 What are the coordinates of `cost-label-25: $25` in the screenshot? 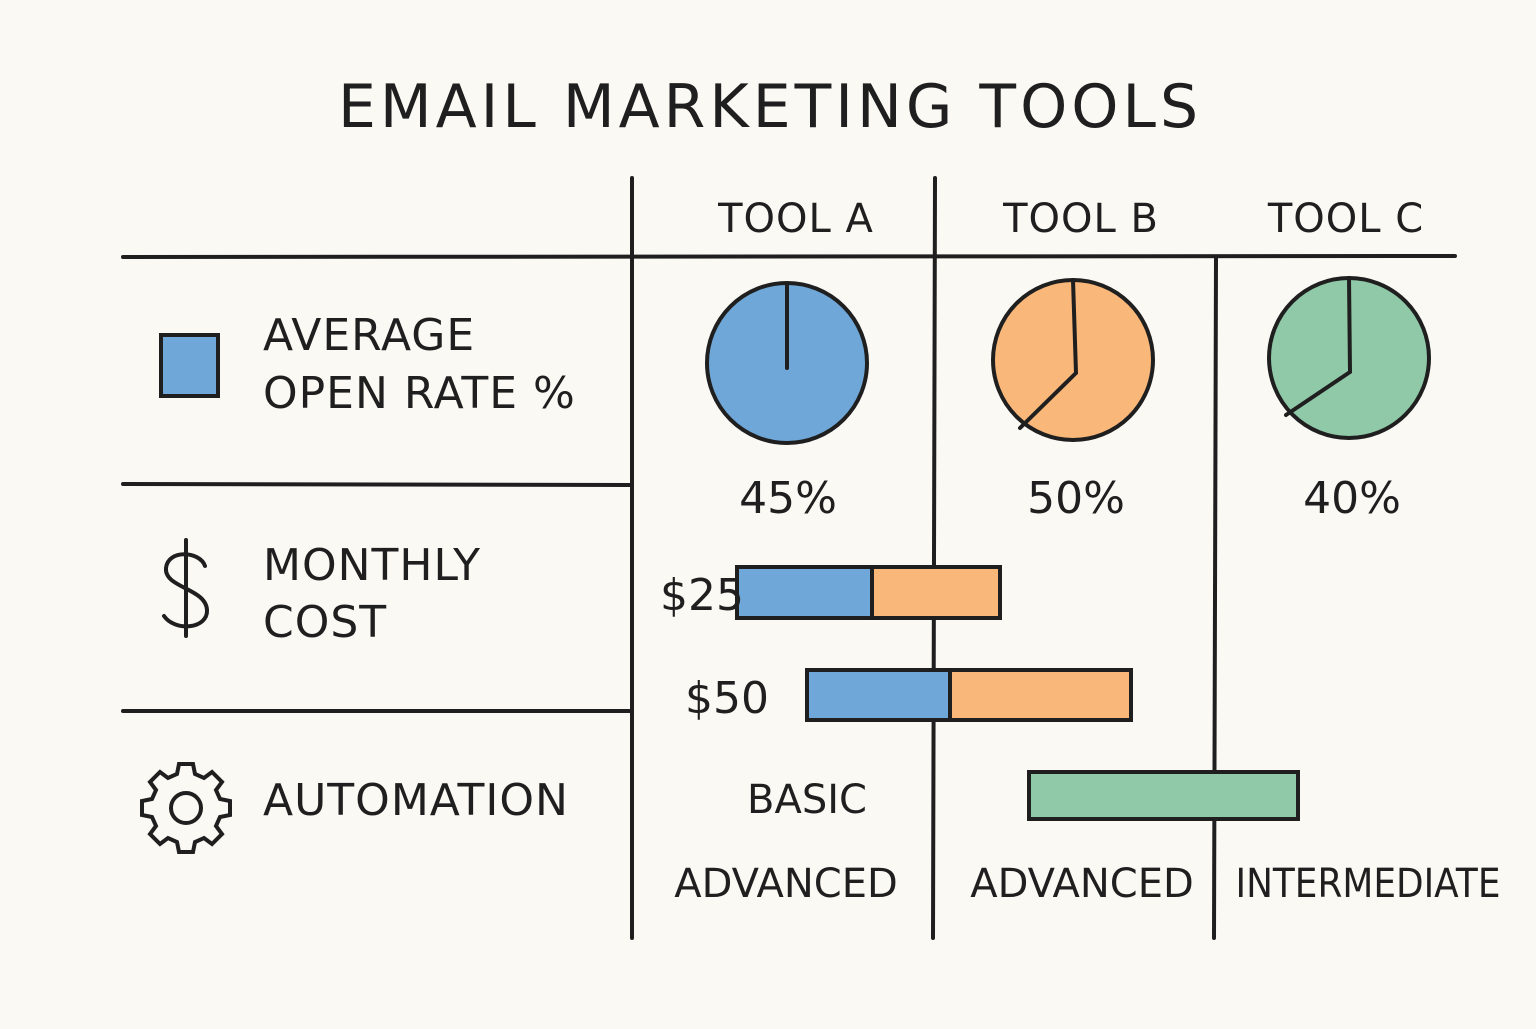 It's located at (702, 595).